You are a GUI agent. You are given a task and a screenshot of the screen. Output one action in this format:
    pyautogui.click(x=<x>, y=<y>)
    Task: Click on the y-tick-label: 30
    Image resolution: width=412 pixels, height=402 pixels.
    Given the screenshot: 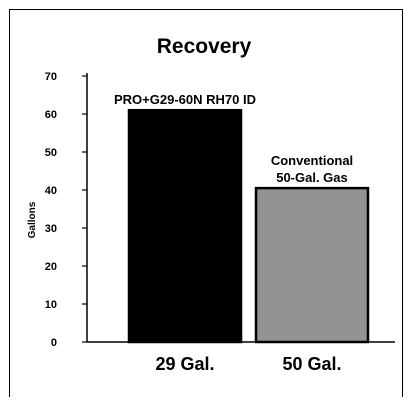 What is the action you would take?
    pyautogui.click(x=51, y=229)
    